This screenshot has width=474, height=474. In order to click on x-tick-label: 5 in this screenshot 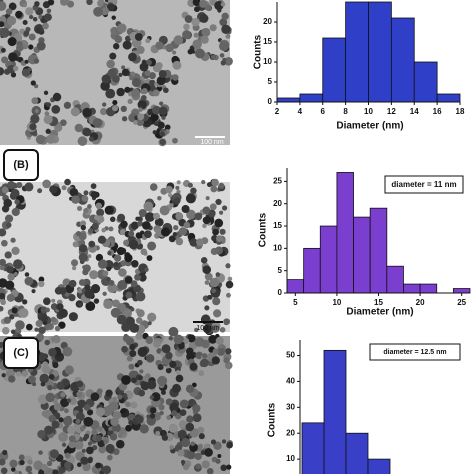, I will do `click(295, 302)`.